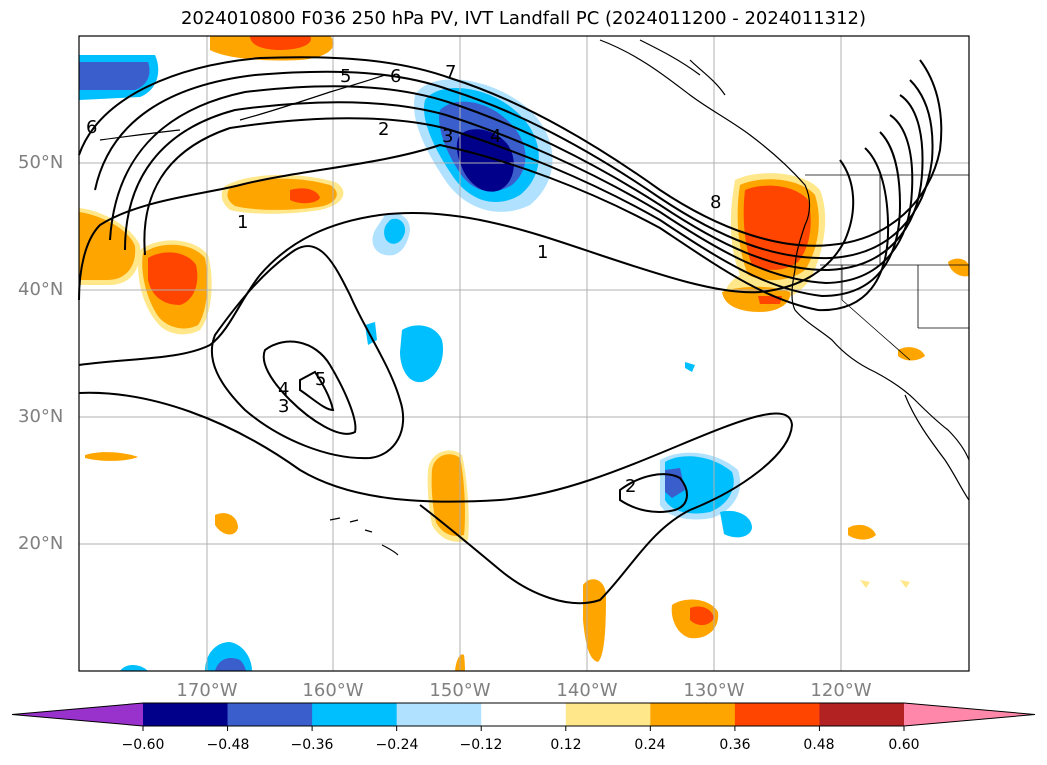 This screenshot has width=1047, height=765. I want to click on colorbar-extend-max, so click(969, 714).